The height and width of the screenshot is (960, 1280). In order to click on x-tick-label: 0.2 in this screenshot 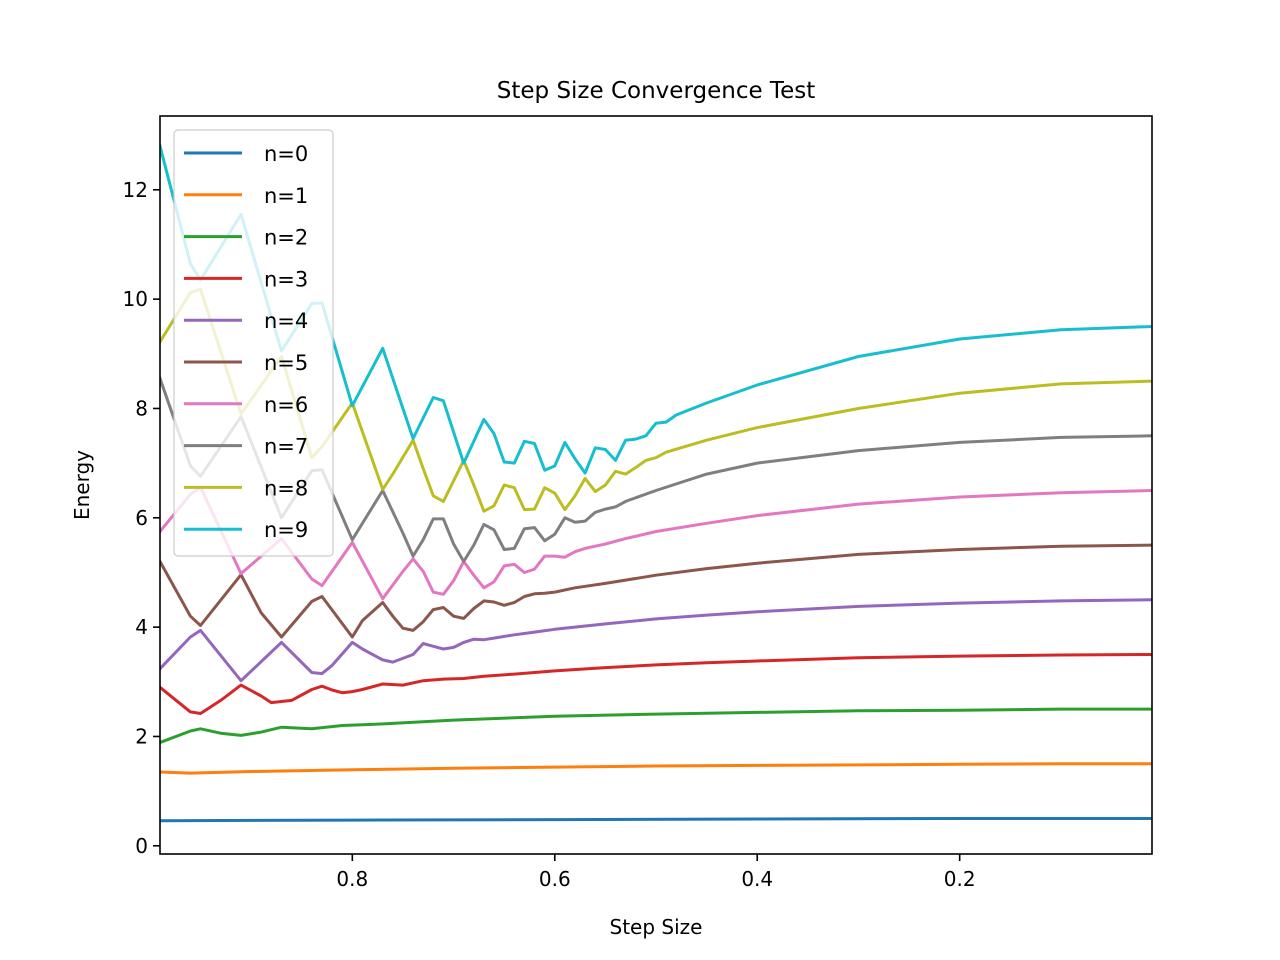, I will do `click(960, 879)`.